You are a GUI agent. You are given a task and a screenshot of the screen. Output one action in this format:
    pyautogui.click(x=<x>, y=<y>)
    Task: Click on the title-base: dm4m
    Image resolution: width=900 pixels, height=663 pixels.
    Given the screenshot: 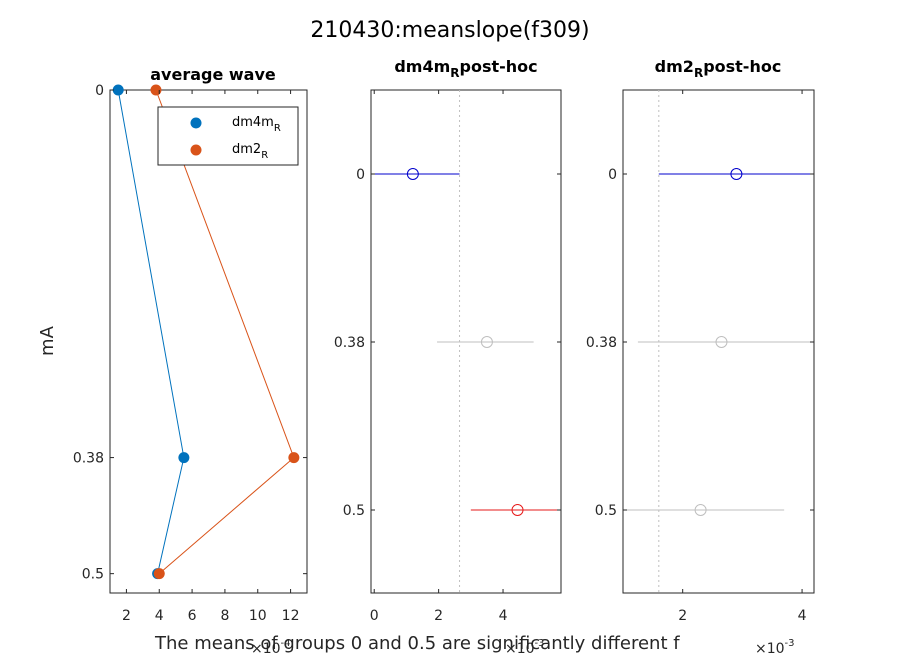 What is the action you would take?
    pyautogui.click(x=422, y=66)
    